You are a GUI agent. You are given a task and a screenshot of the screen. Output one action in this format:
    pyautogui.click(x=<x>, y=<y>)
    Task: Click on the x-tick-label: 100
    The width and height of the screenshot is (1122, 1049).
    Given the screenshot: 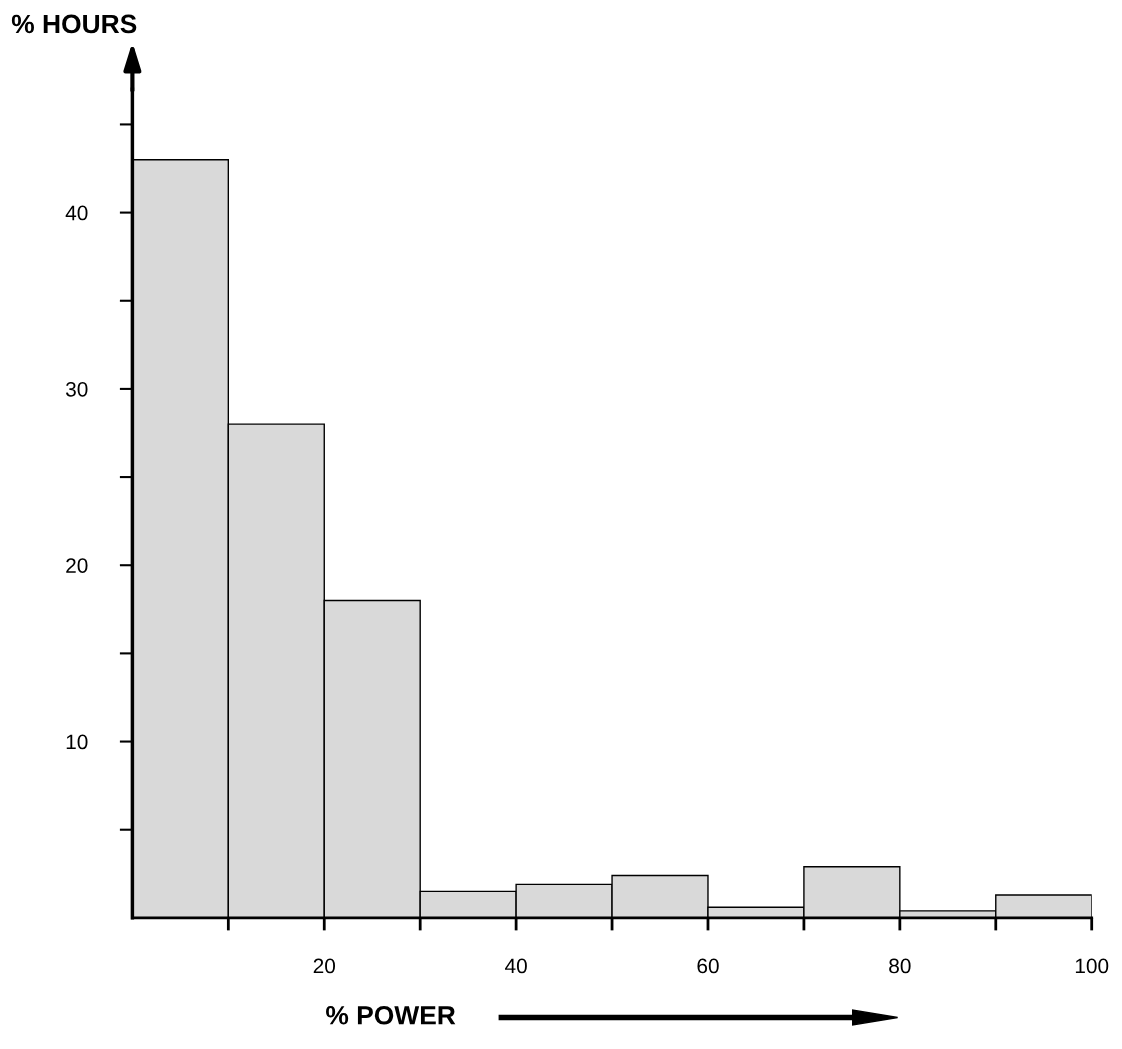 What is the action you would take?
    pyautogui.click(x=1092, y=966)
    